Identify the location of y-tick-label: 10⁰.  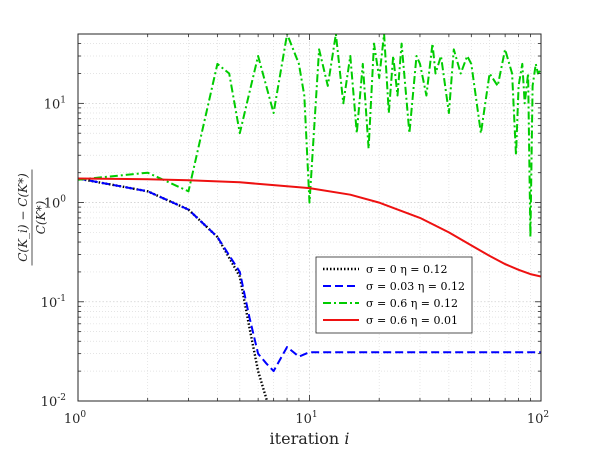
(55, 203).